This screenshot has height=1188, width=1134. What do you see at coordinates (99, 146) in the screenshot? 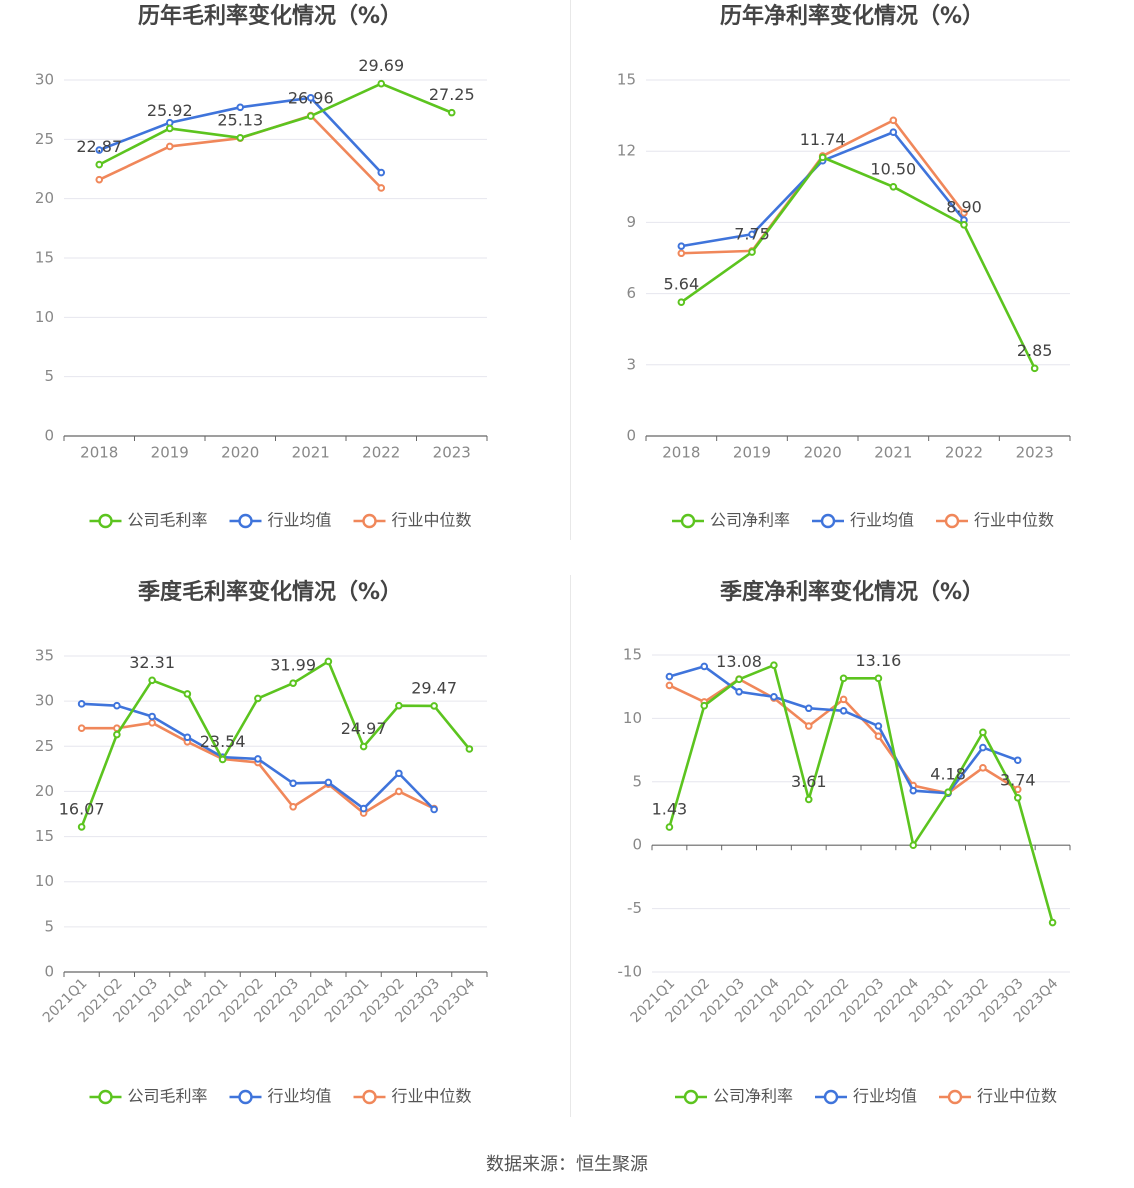
I see `data-label: 22.87` at bounding box center [99, 146].